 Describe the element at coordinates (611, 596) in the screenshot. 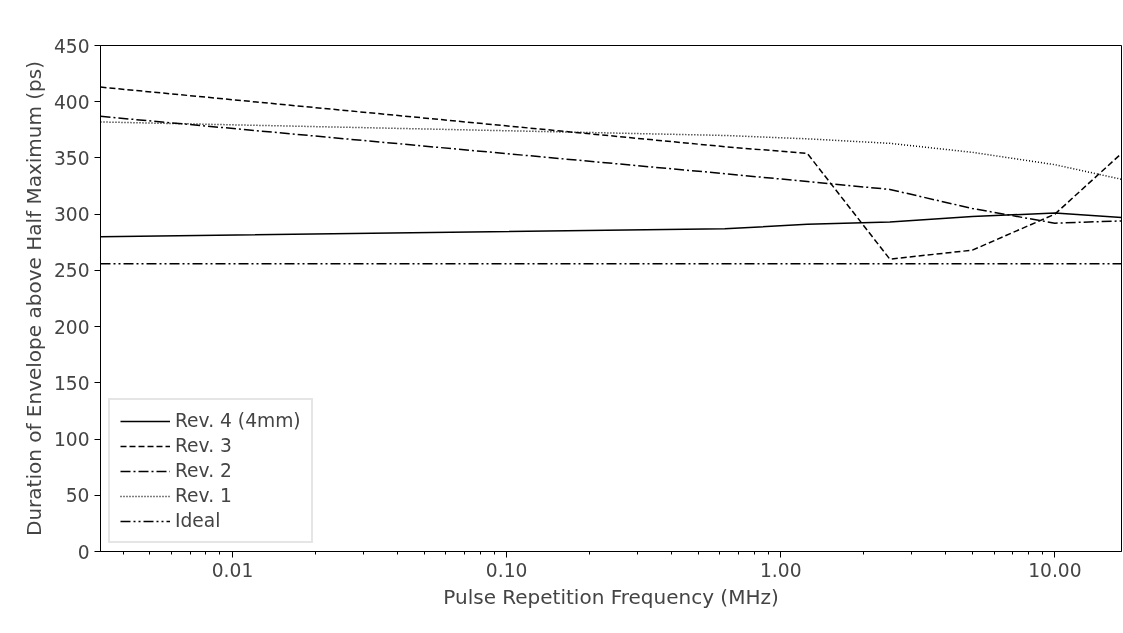

I see `x-axis-title: Pulse Repetition Frequency (MHz)` at that location.